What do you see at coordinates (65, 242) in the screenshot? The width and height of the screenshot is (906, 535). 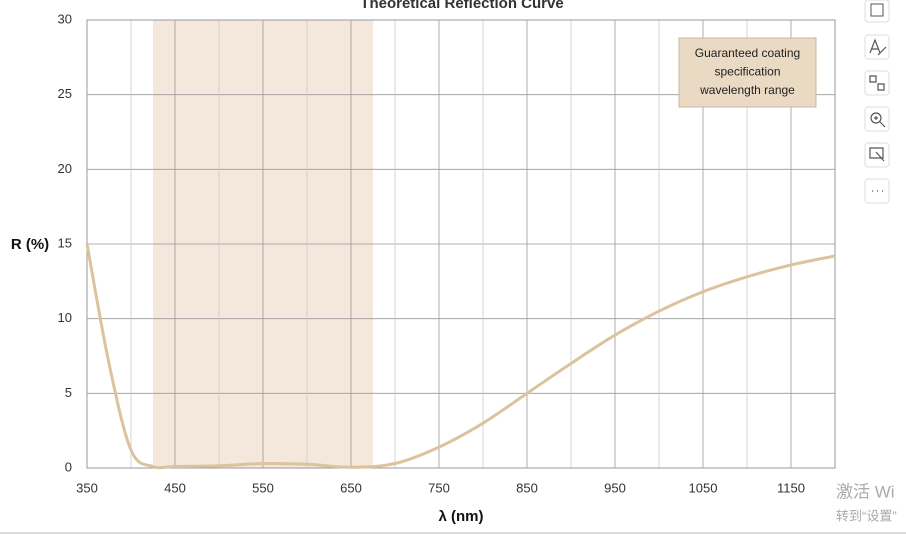 I see `y-tick-label: 15` at bounding box center [65, 242].